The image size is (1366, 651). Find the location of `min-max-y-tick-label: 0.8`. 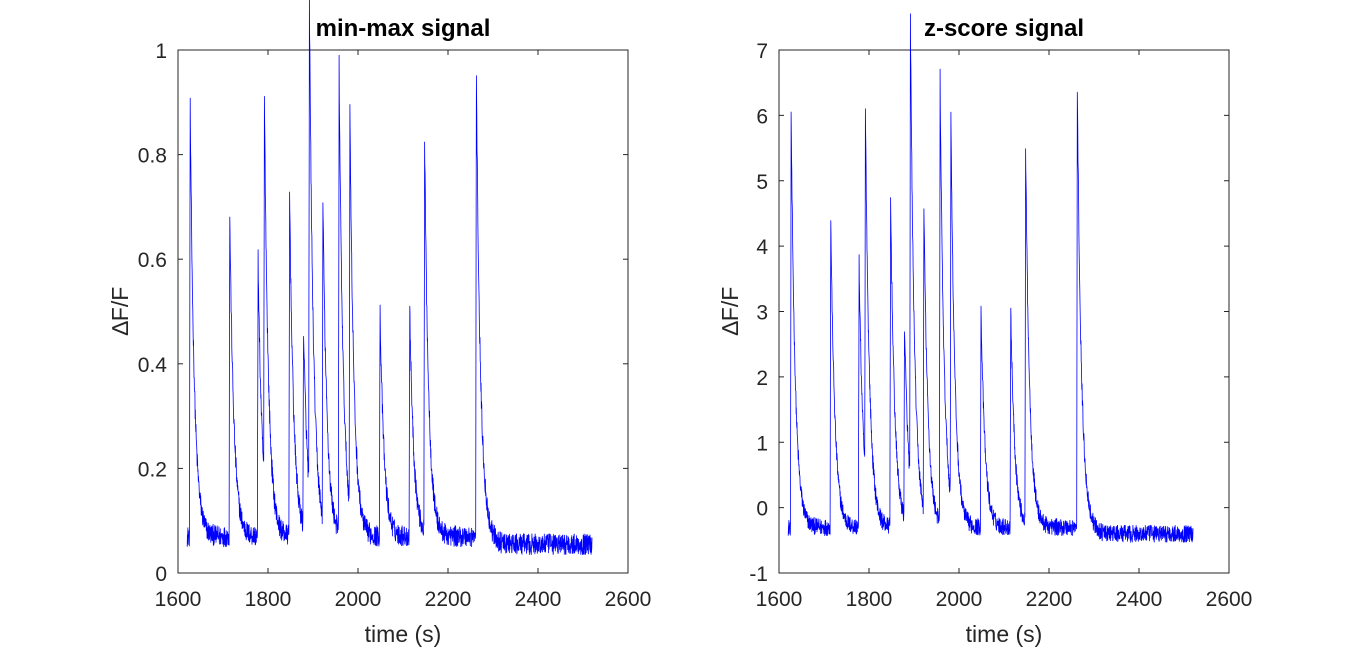

min-max-y-tick-label: 0.8 is located at coordinates (152, 156).